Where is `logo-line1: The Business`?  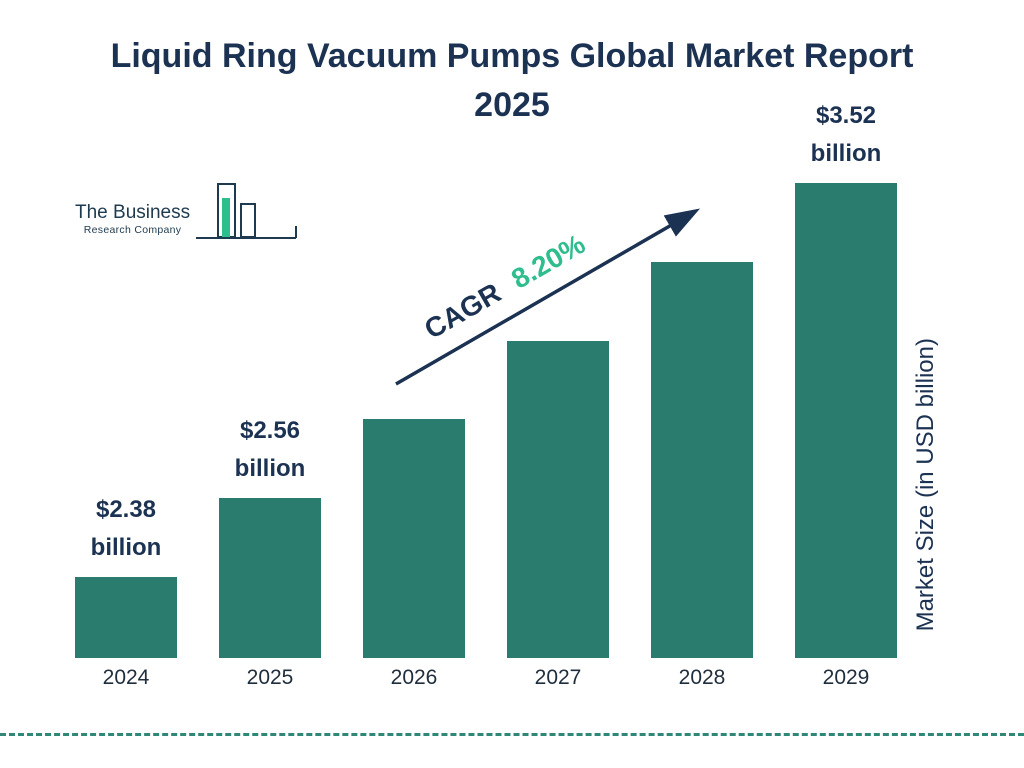
logo-line1: The Business is located at coordinates (133, 212).